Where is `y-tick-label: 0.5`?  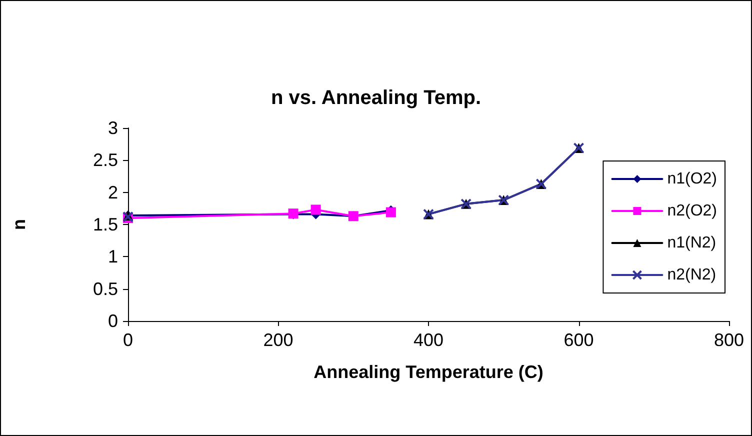 y-tick-label: 0.5 is located at coordinates (105, 288).